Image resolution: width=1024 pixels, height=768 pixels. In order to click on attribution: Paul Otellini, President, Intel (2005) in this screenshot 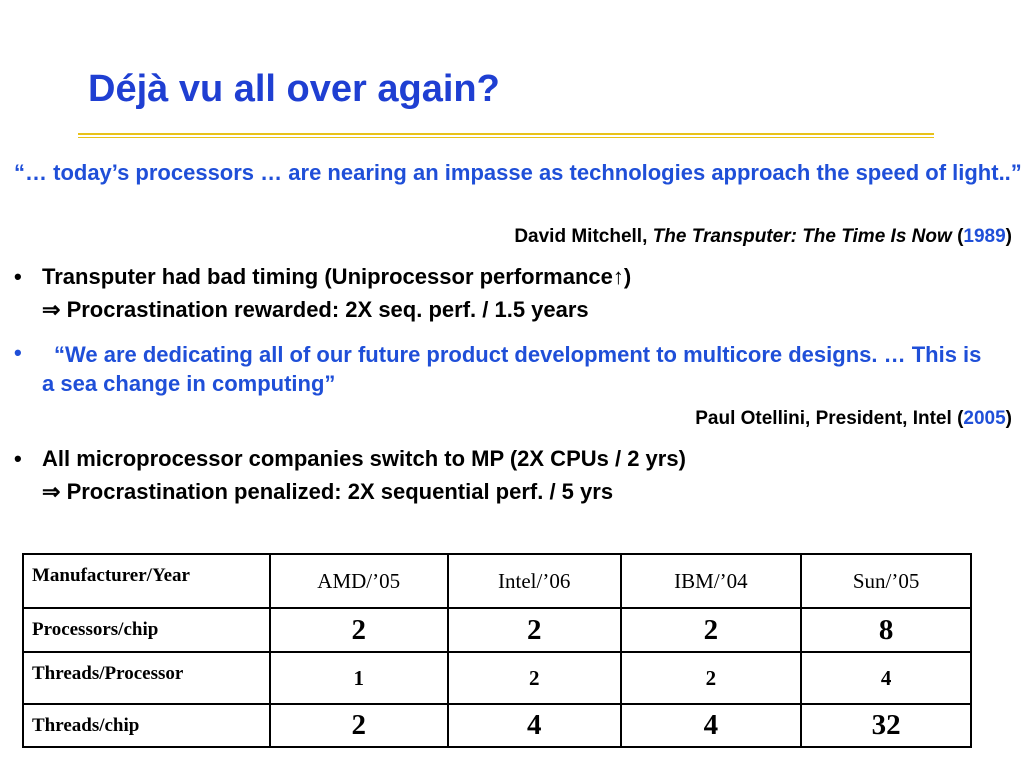, I will do `click(853, 419)`.